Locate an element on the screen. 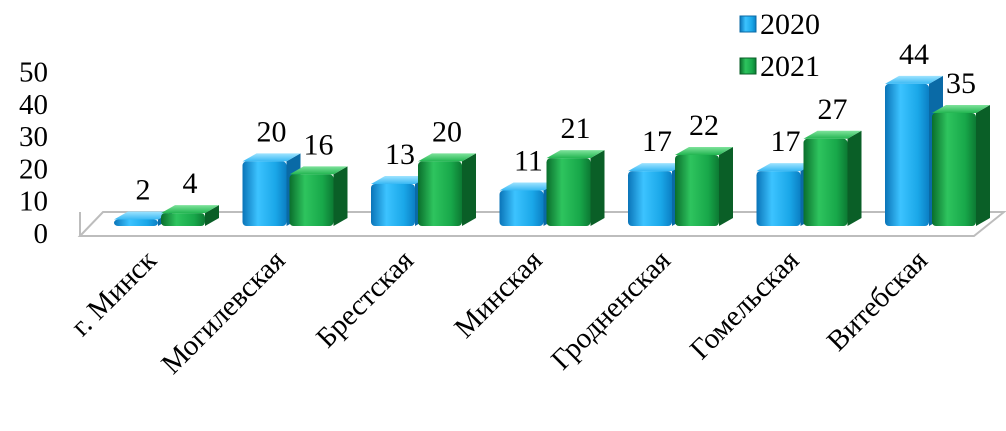  data-label: 11 is located at coordinates (528, 160).